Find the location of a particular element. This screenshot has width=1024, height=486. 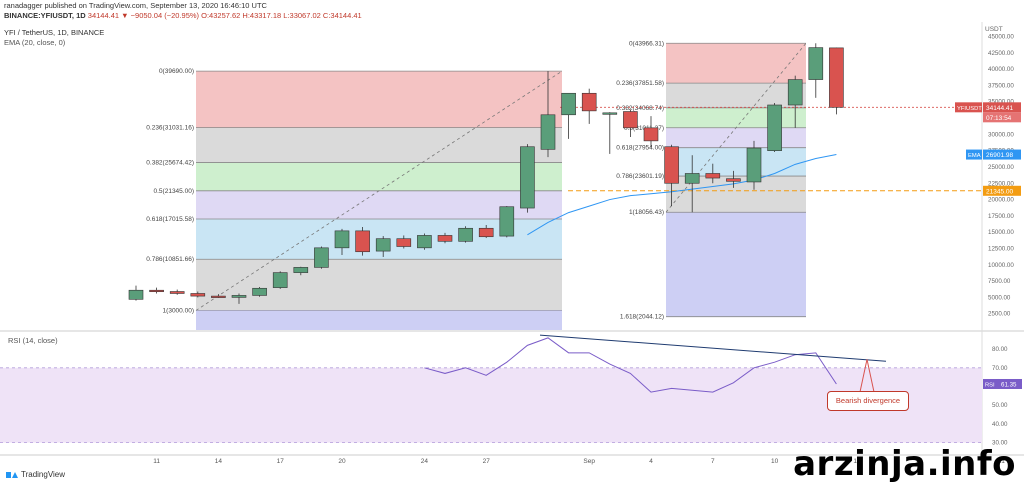

ema-value-tag: 26901.98 is located at coordinates (999, 155).